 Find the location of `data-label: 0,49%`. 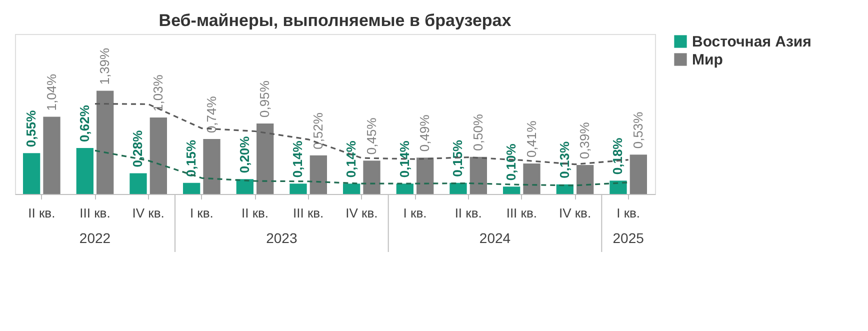

data-label: 0,49% is located at coordinates (424, 133).